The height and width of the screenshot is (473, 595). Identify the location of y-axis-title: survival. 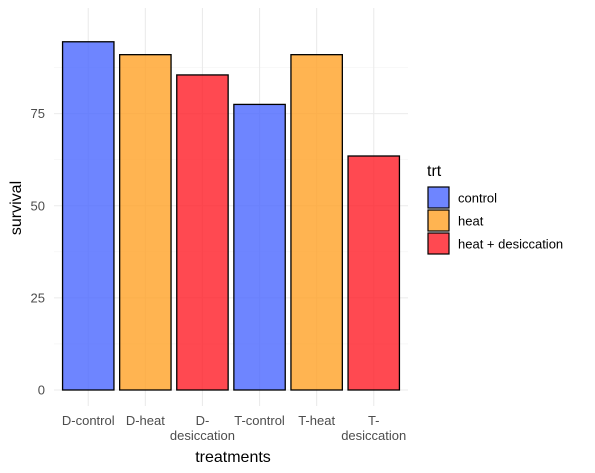
(16, 208).